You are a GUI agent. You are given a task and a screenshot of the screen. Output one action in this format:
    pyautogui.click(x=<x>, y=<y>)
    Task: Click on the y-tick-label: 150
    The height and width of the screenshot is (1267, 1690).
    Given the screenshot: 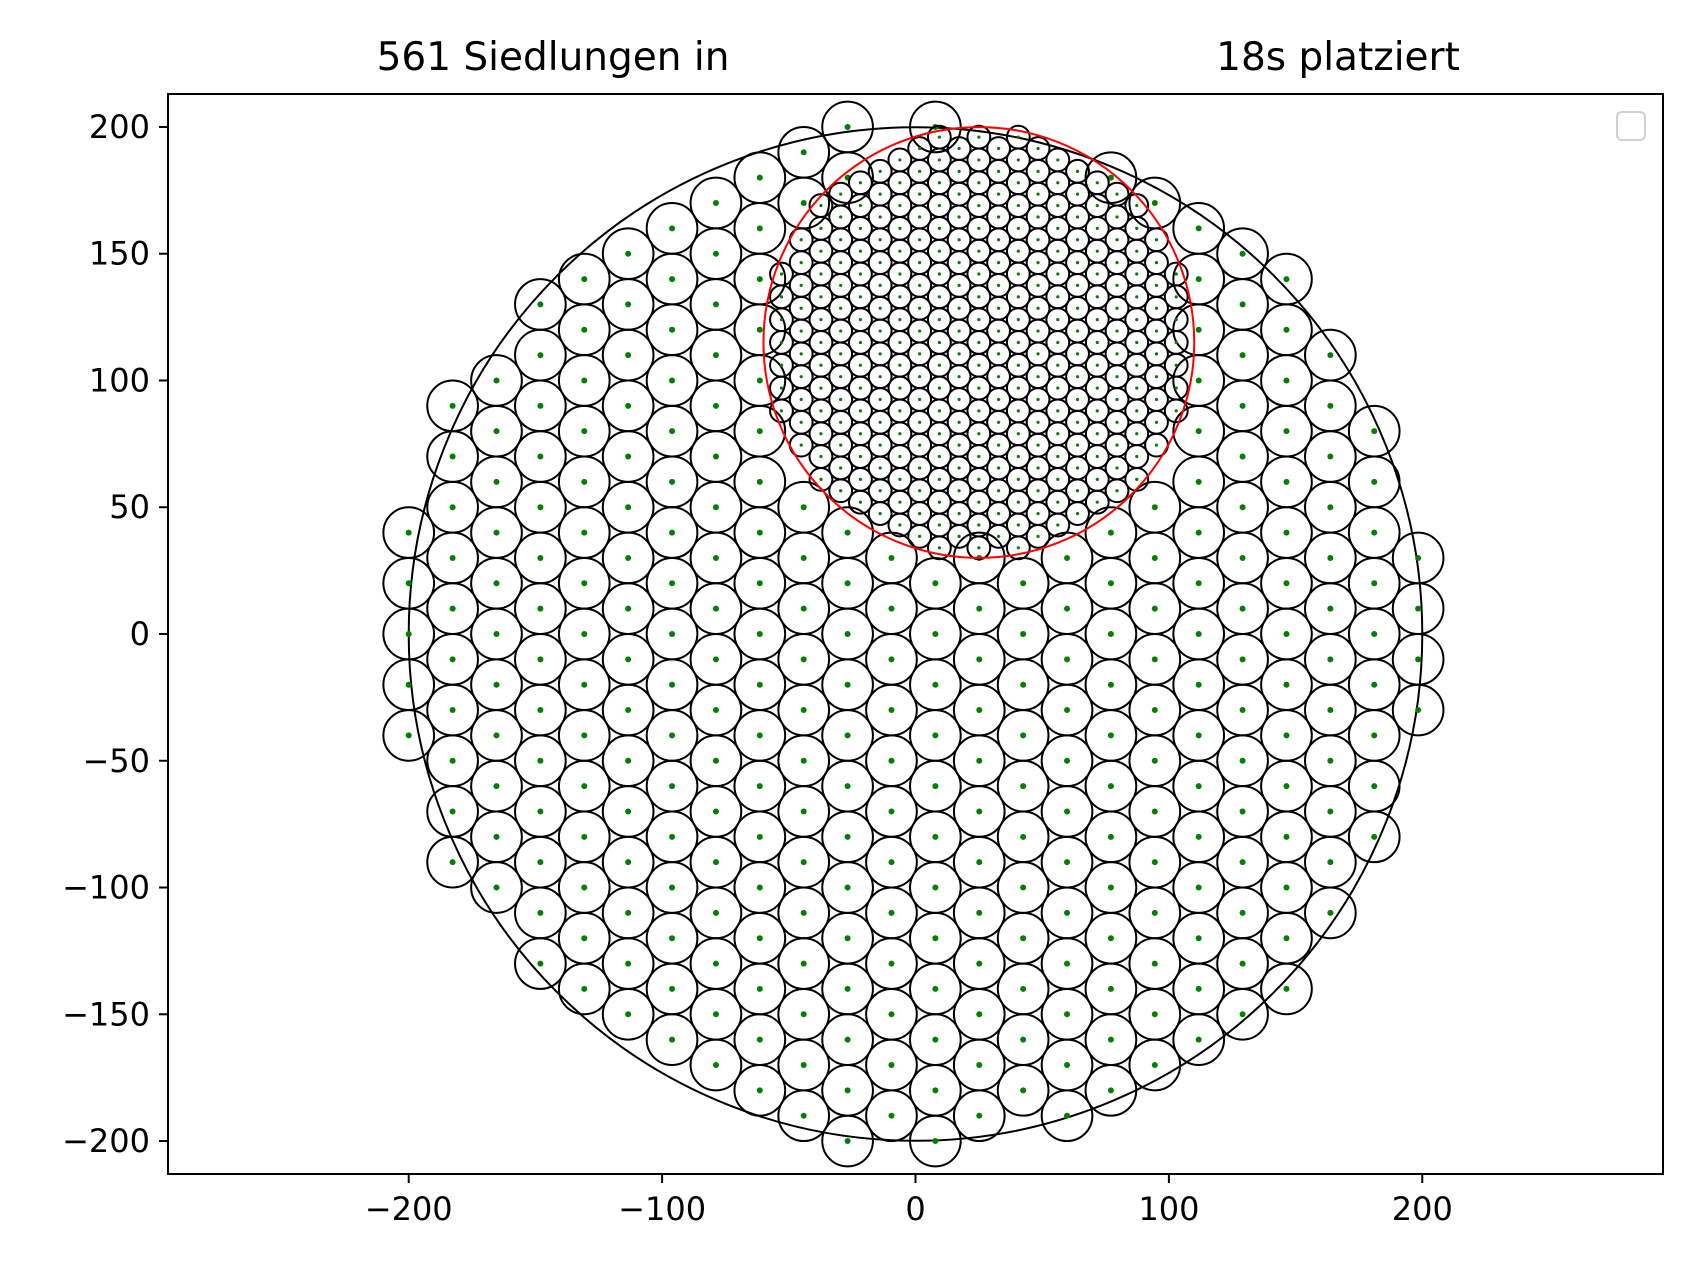 What is the action you would take?
    pyautogui.click(x=119, y=254)
    